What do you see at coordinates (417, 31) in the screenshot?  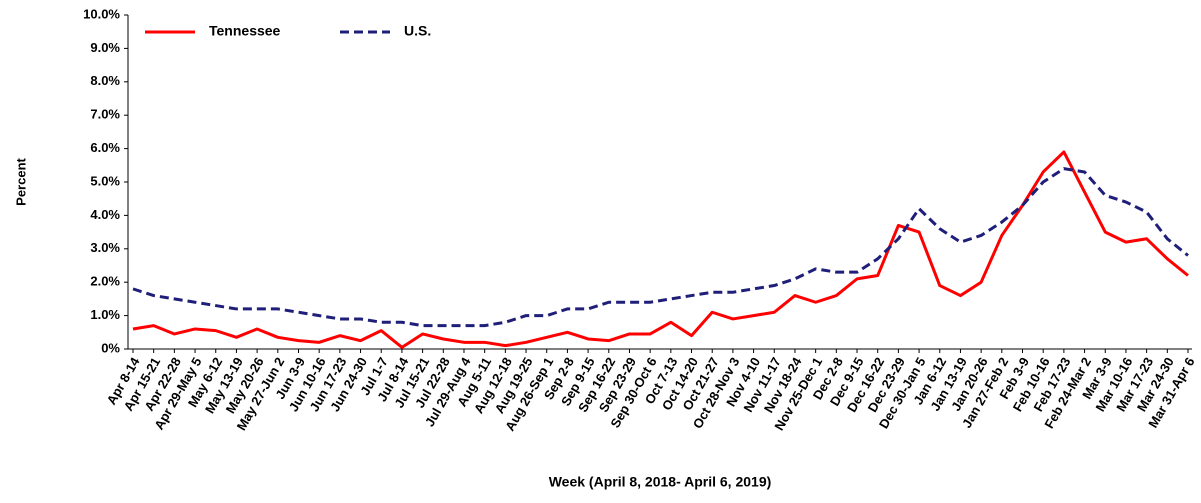 I see `legend-label: U.S.` at bounding box center [417, 31].